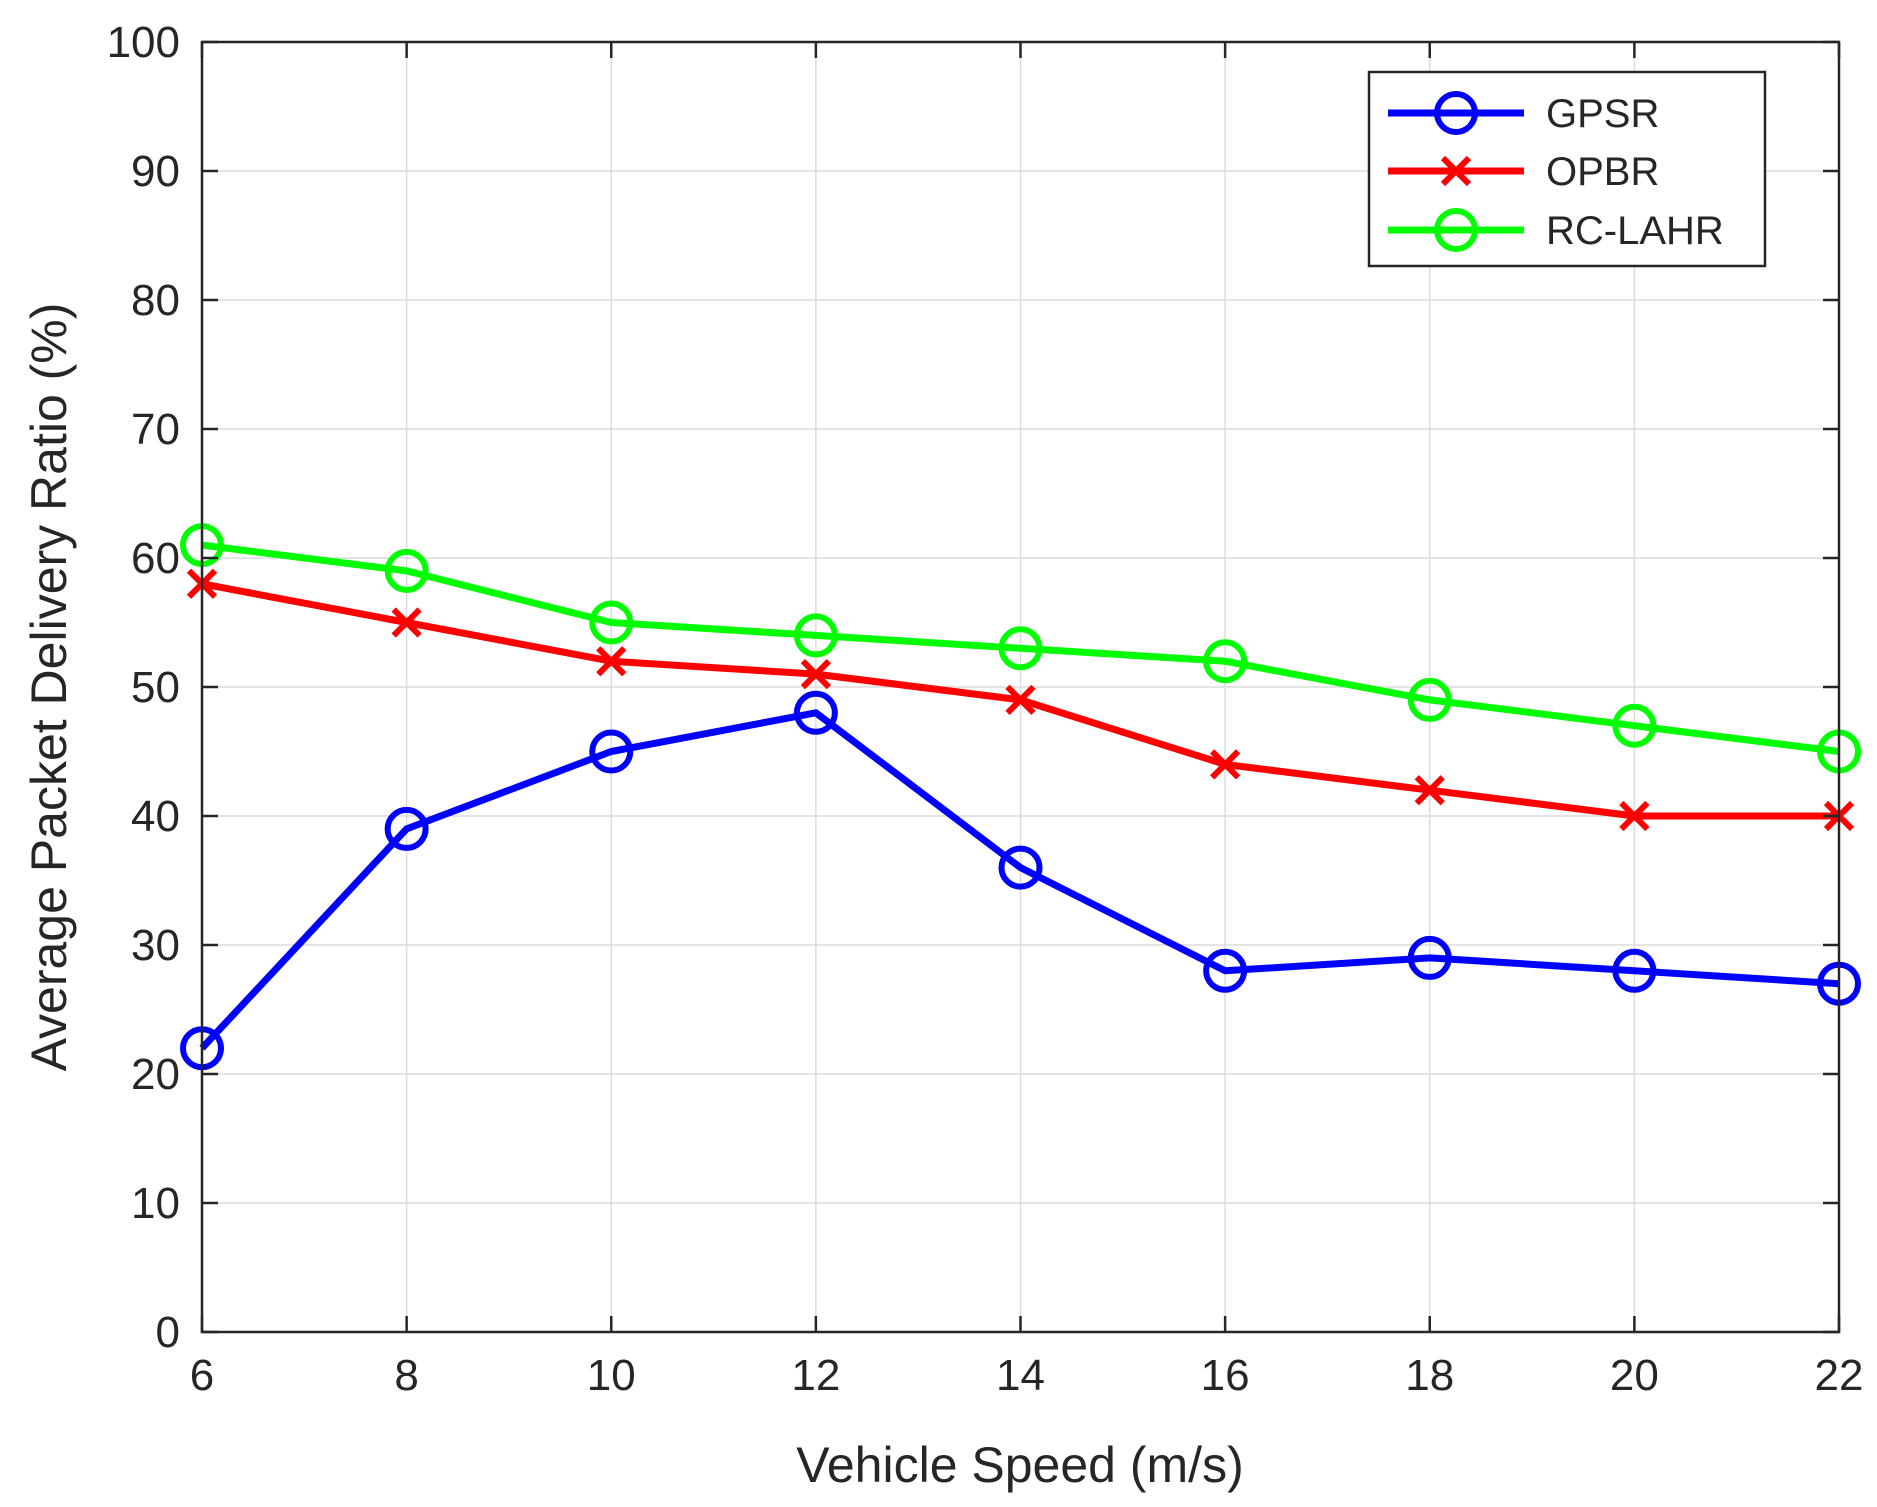 The height and width of the screenshot is (1507, 1877). What do you see at coordinates (155, 1074) in the screenshot?
I see `y-tick-label: 20` at bounding box center [155, 1074].